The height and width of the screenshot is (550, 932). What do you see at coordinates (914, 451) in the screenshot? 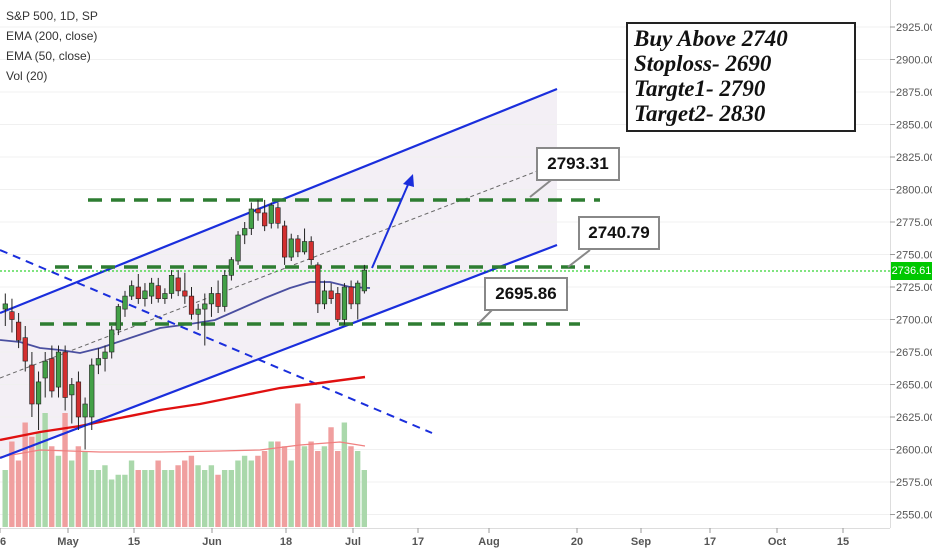
I see `y-tick-label: 2600.00` at bounding box center [914, 451].